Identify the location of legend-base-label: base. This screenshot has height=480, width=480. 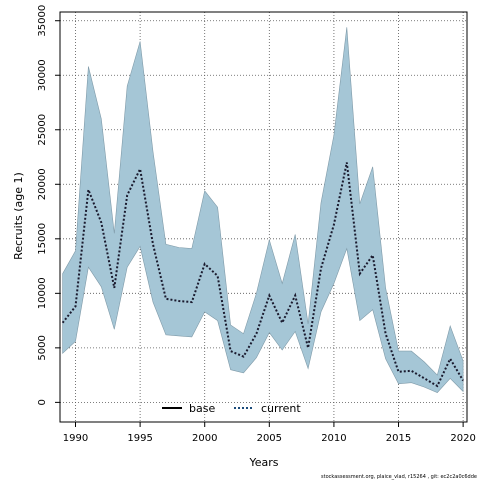
(202, 408).